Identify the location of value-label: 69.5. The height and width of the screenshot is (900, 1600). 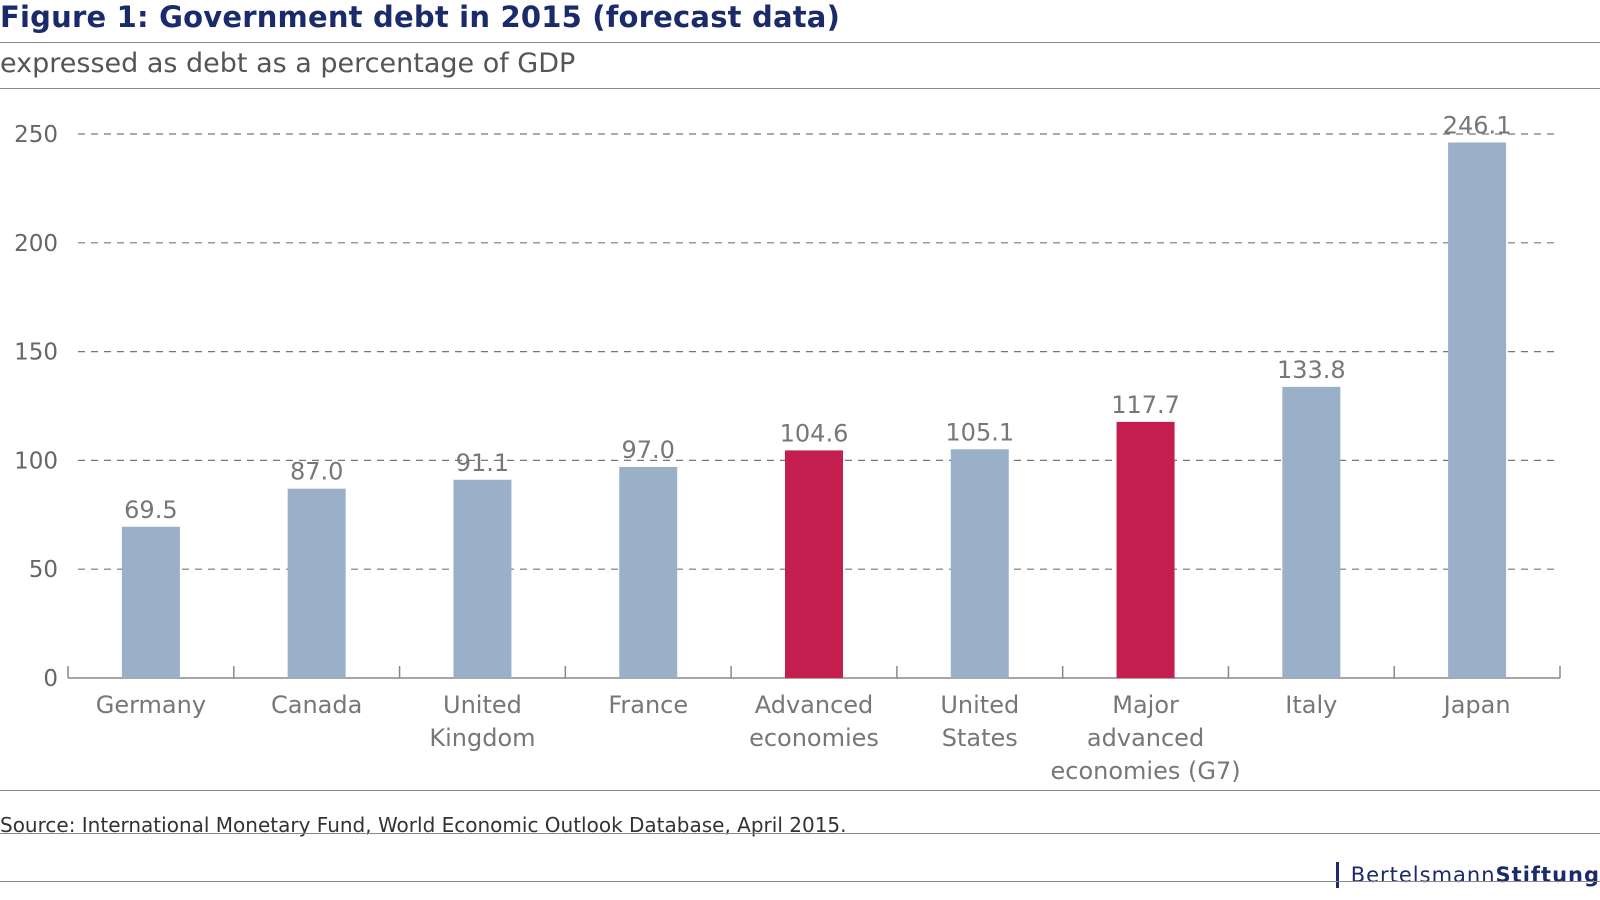
(150, 510).